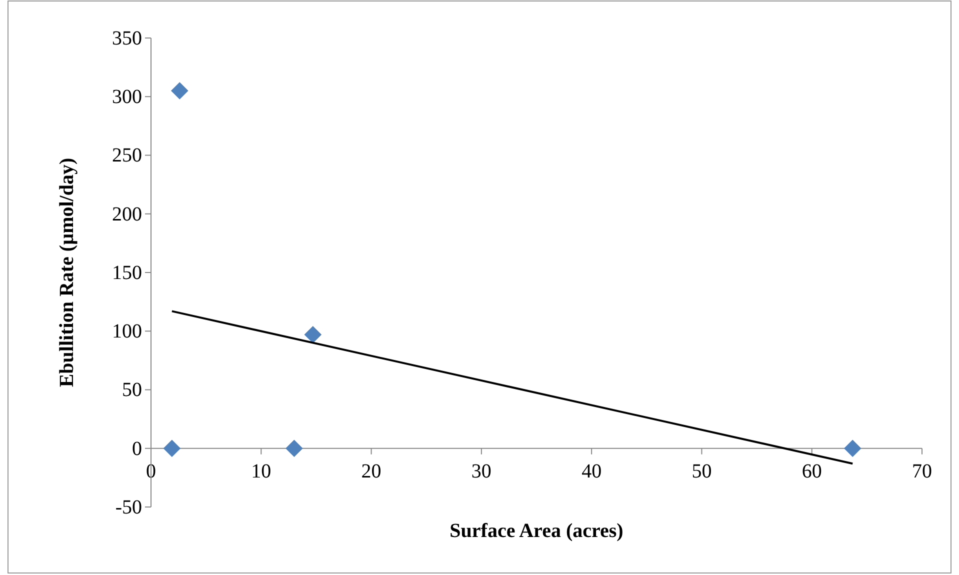 The width and height of the screenshot is (959, 575). I want to click on y-tick-label: 0, so click(137, 449).